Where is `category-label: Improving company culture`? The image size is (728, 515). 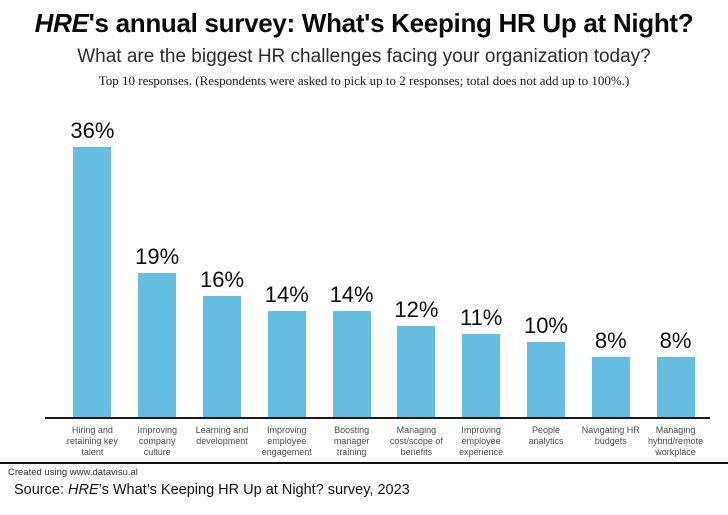
category-label: Improving company culture is located at coordinates (157, 441).